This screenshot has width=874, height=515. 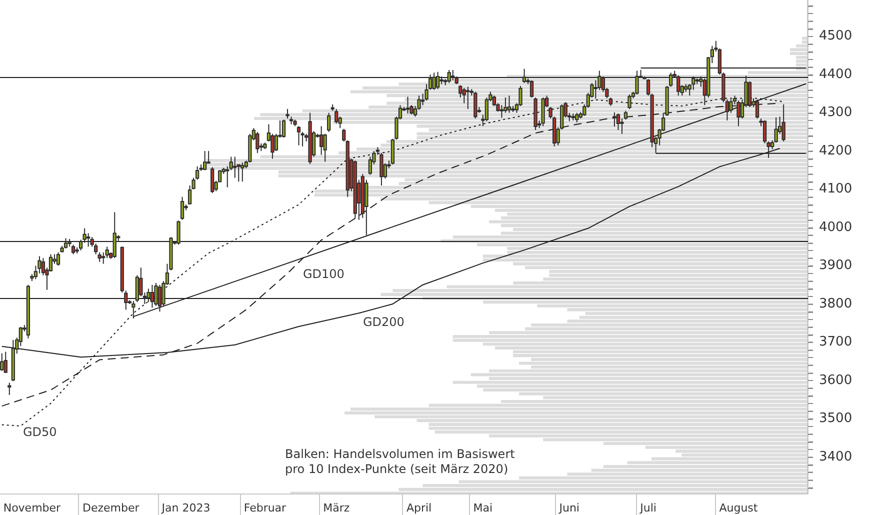 What do you see at coordinates (835, 304) in the screenshot?
I see `y-tick-label: 3800` at bounding box center [835, 304].